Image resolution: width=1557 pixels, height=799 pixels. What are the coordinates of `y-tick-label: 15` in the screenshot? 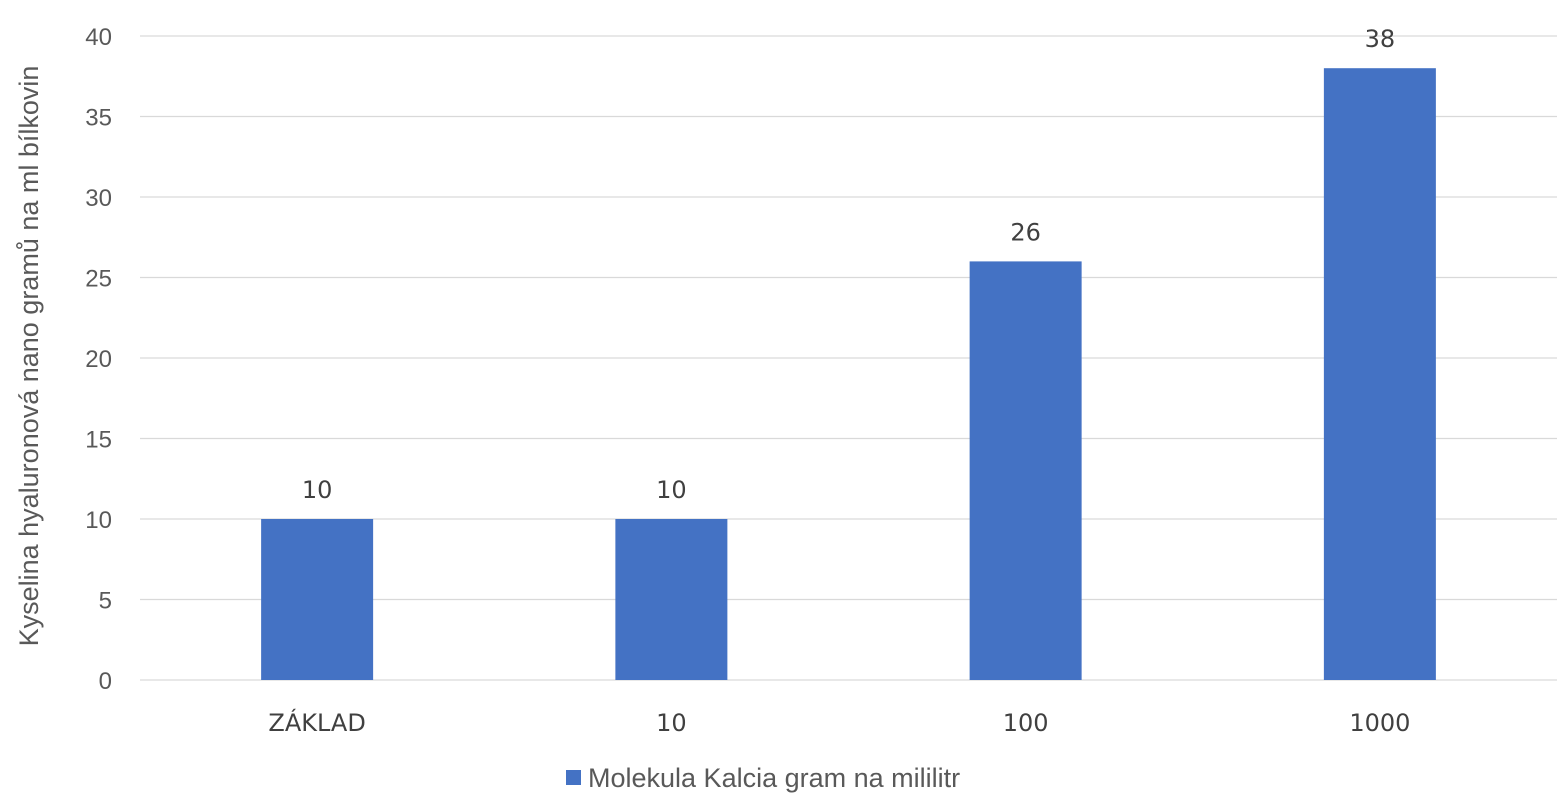 It's located at (98, 440).